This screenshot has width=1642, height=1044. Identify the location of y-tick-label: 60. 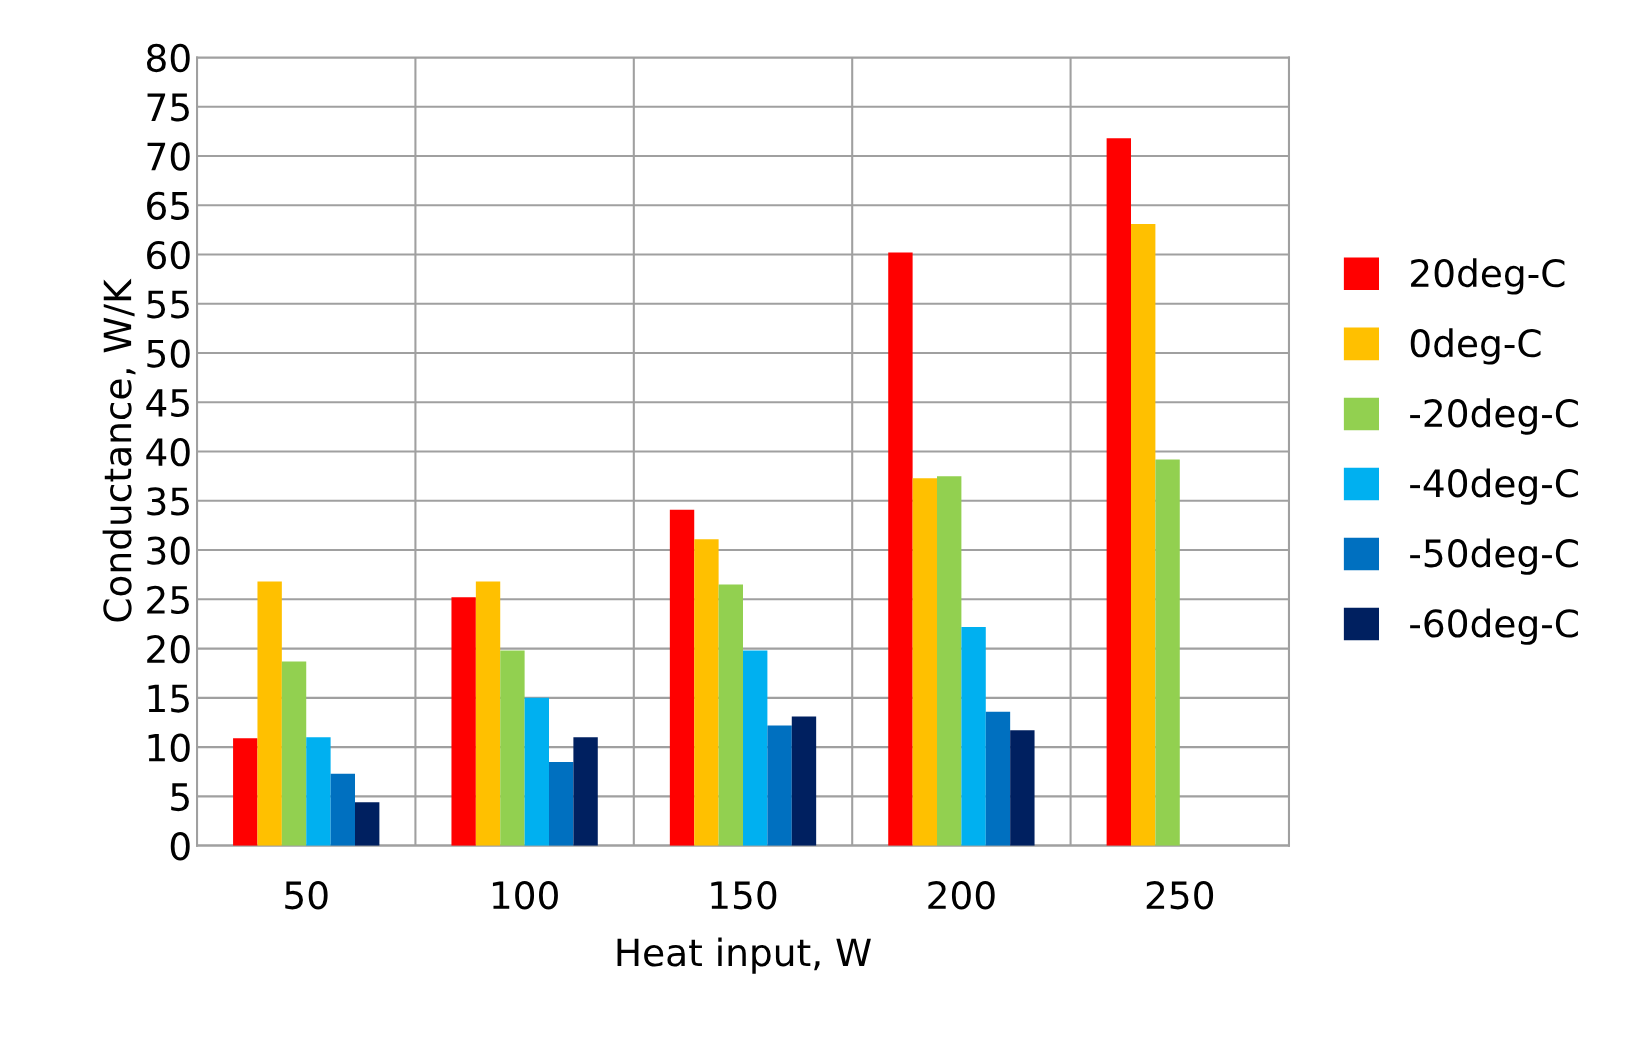
(168, 255).